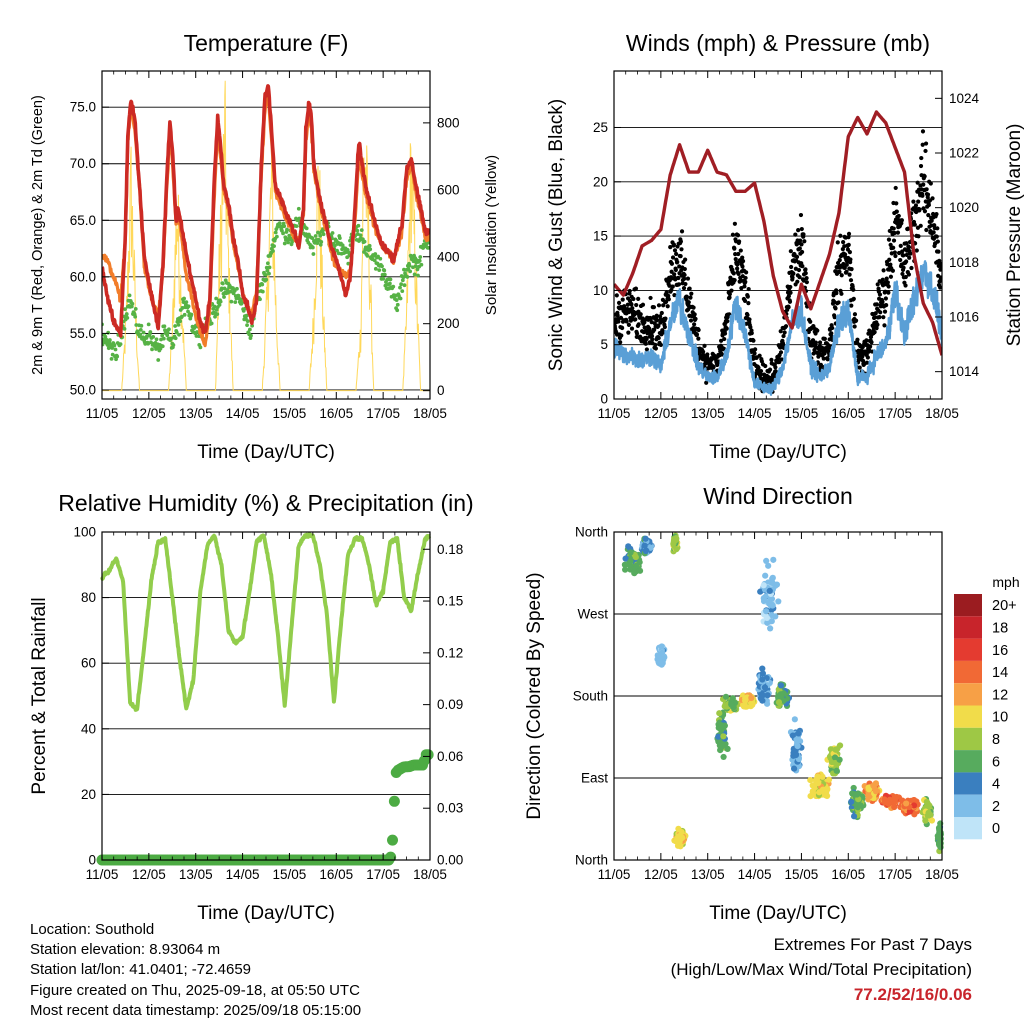  I want to click on colorbar-label: 0, so click(996, 829).